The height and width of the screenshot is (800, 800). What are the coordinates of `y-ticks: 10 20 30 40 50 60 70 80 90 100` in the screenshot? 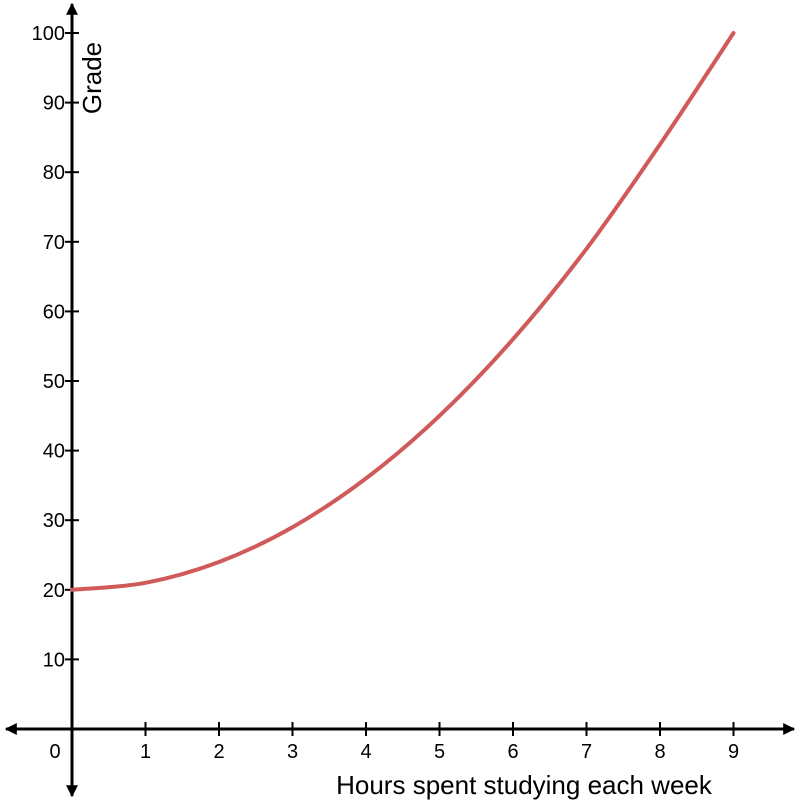 It's located at (55, 347).